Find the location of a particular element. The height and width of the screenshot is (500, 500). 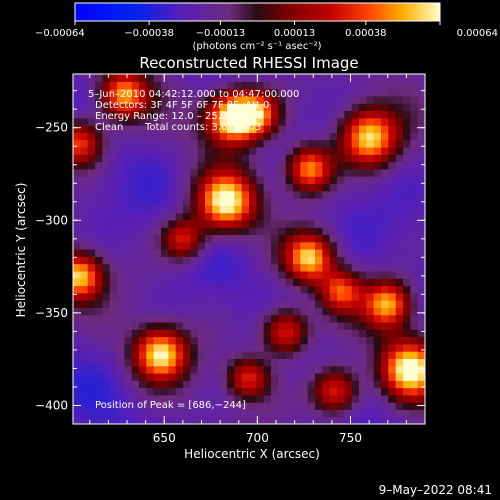

y-tick-label: −300 is located at coordinates (51, 220).